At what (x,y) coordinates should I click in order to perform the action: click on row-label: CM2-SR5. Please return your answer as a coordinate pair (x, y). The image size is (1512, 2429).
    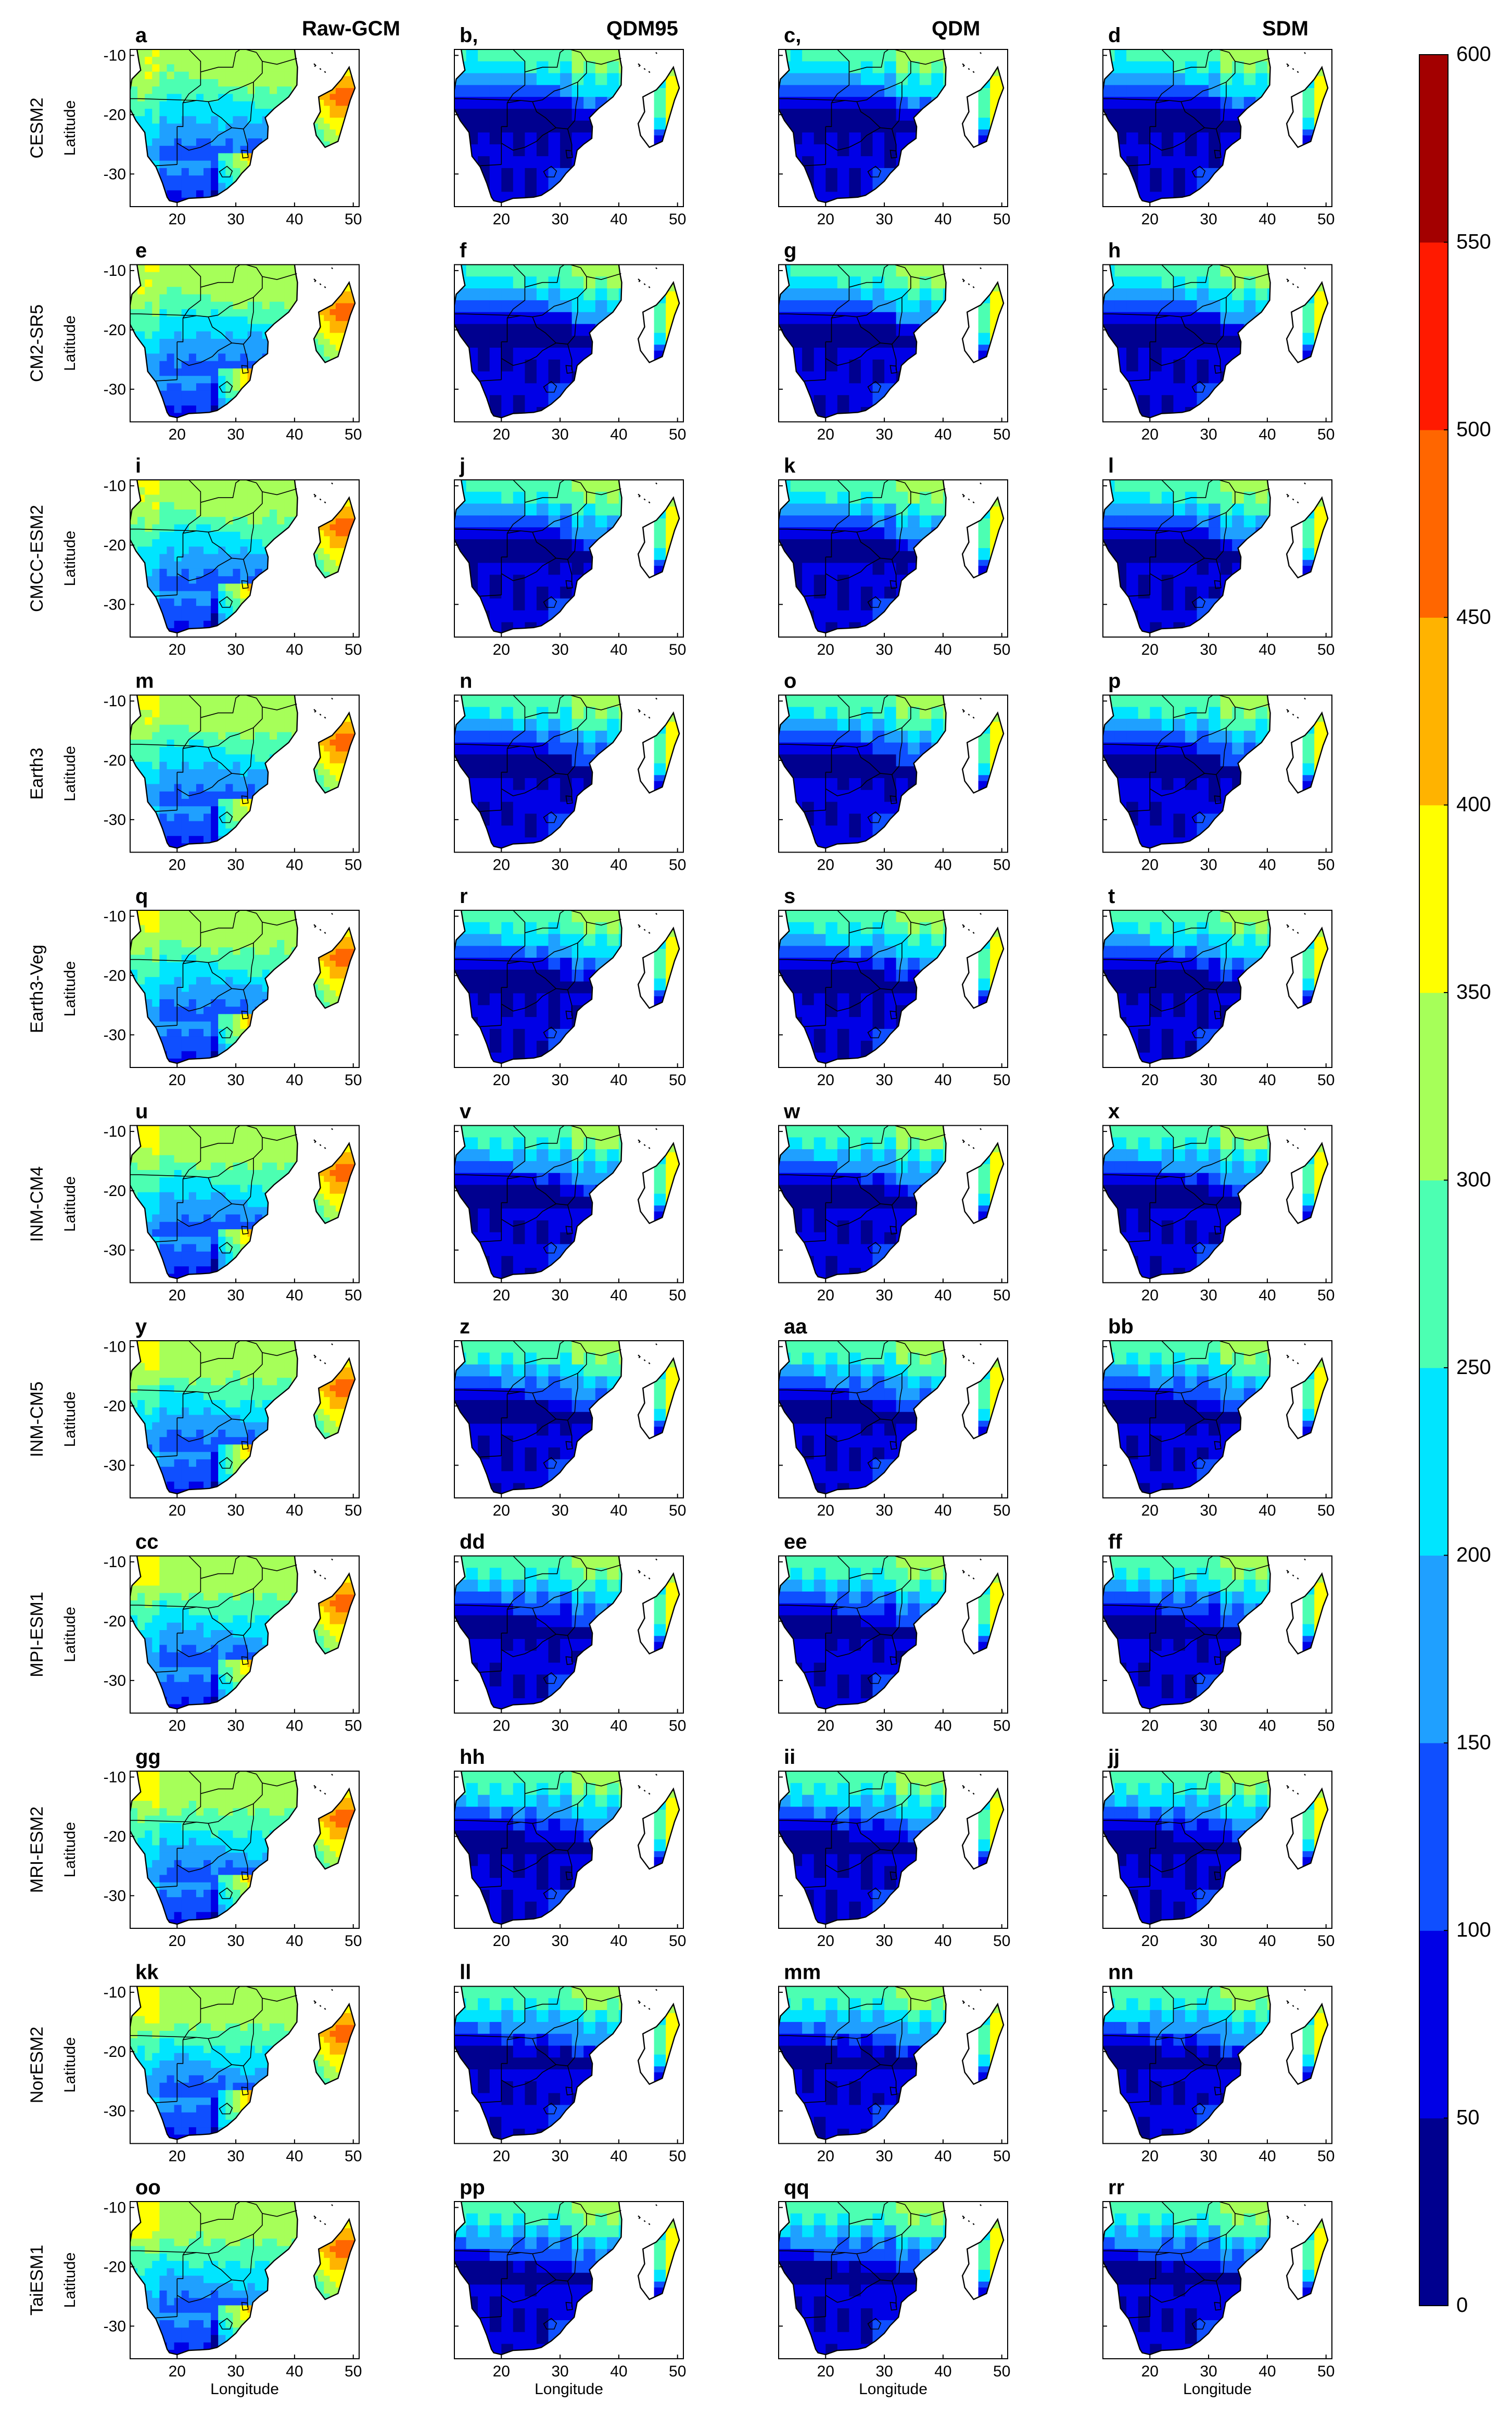
    Looking at the image, I should click on (37, 343).